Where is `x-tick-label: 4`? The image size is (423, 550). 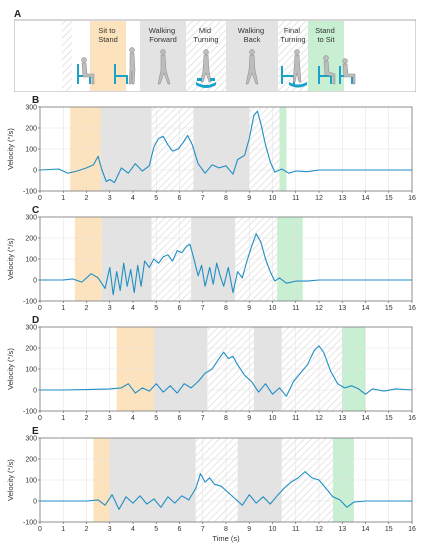
x-tick-label: 4 is located at coordinates (133, 418).